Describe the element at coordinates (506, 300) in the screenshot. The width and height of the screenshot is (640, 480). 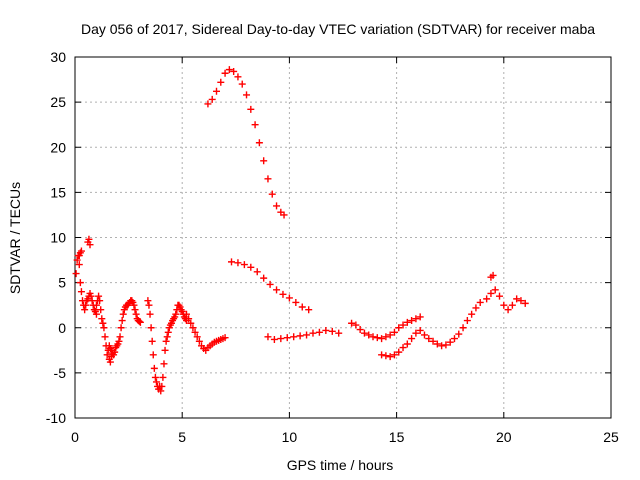
I see `series-seg-m` at that location.